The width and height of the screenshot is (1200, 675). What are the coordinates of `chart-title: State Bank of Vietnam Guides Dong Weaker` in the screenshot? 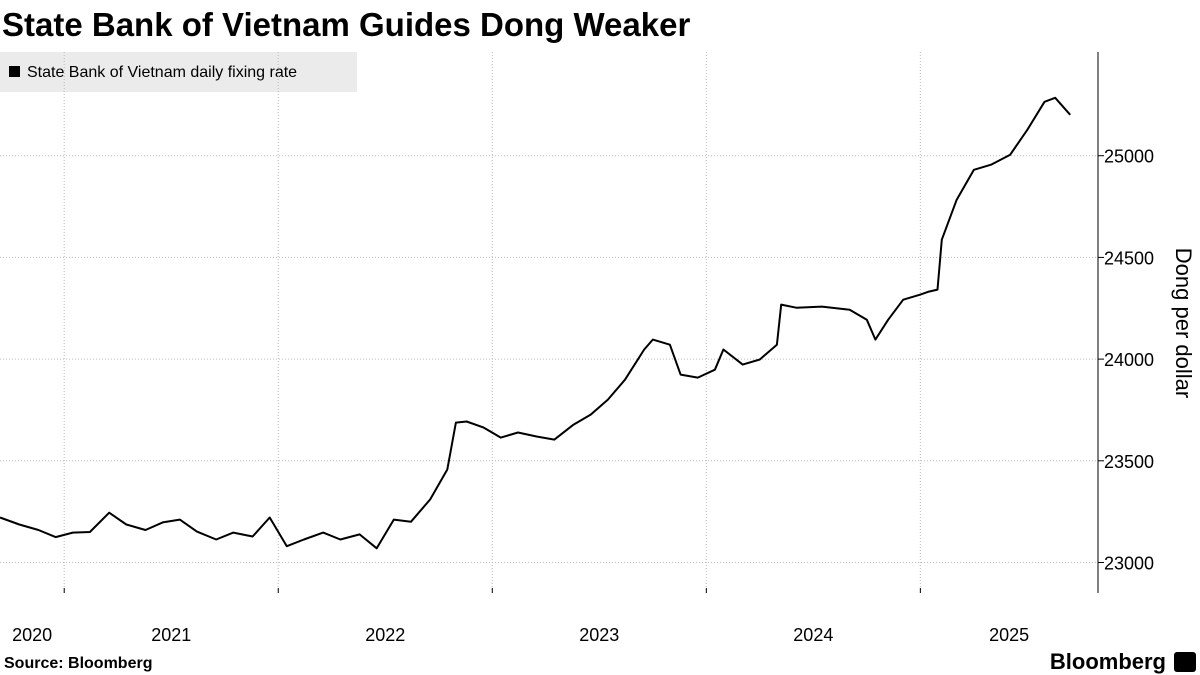 It's located at (346, 24).